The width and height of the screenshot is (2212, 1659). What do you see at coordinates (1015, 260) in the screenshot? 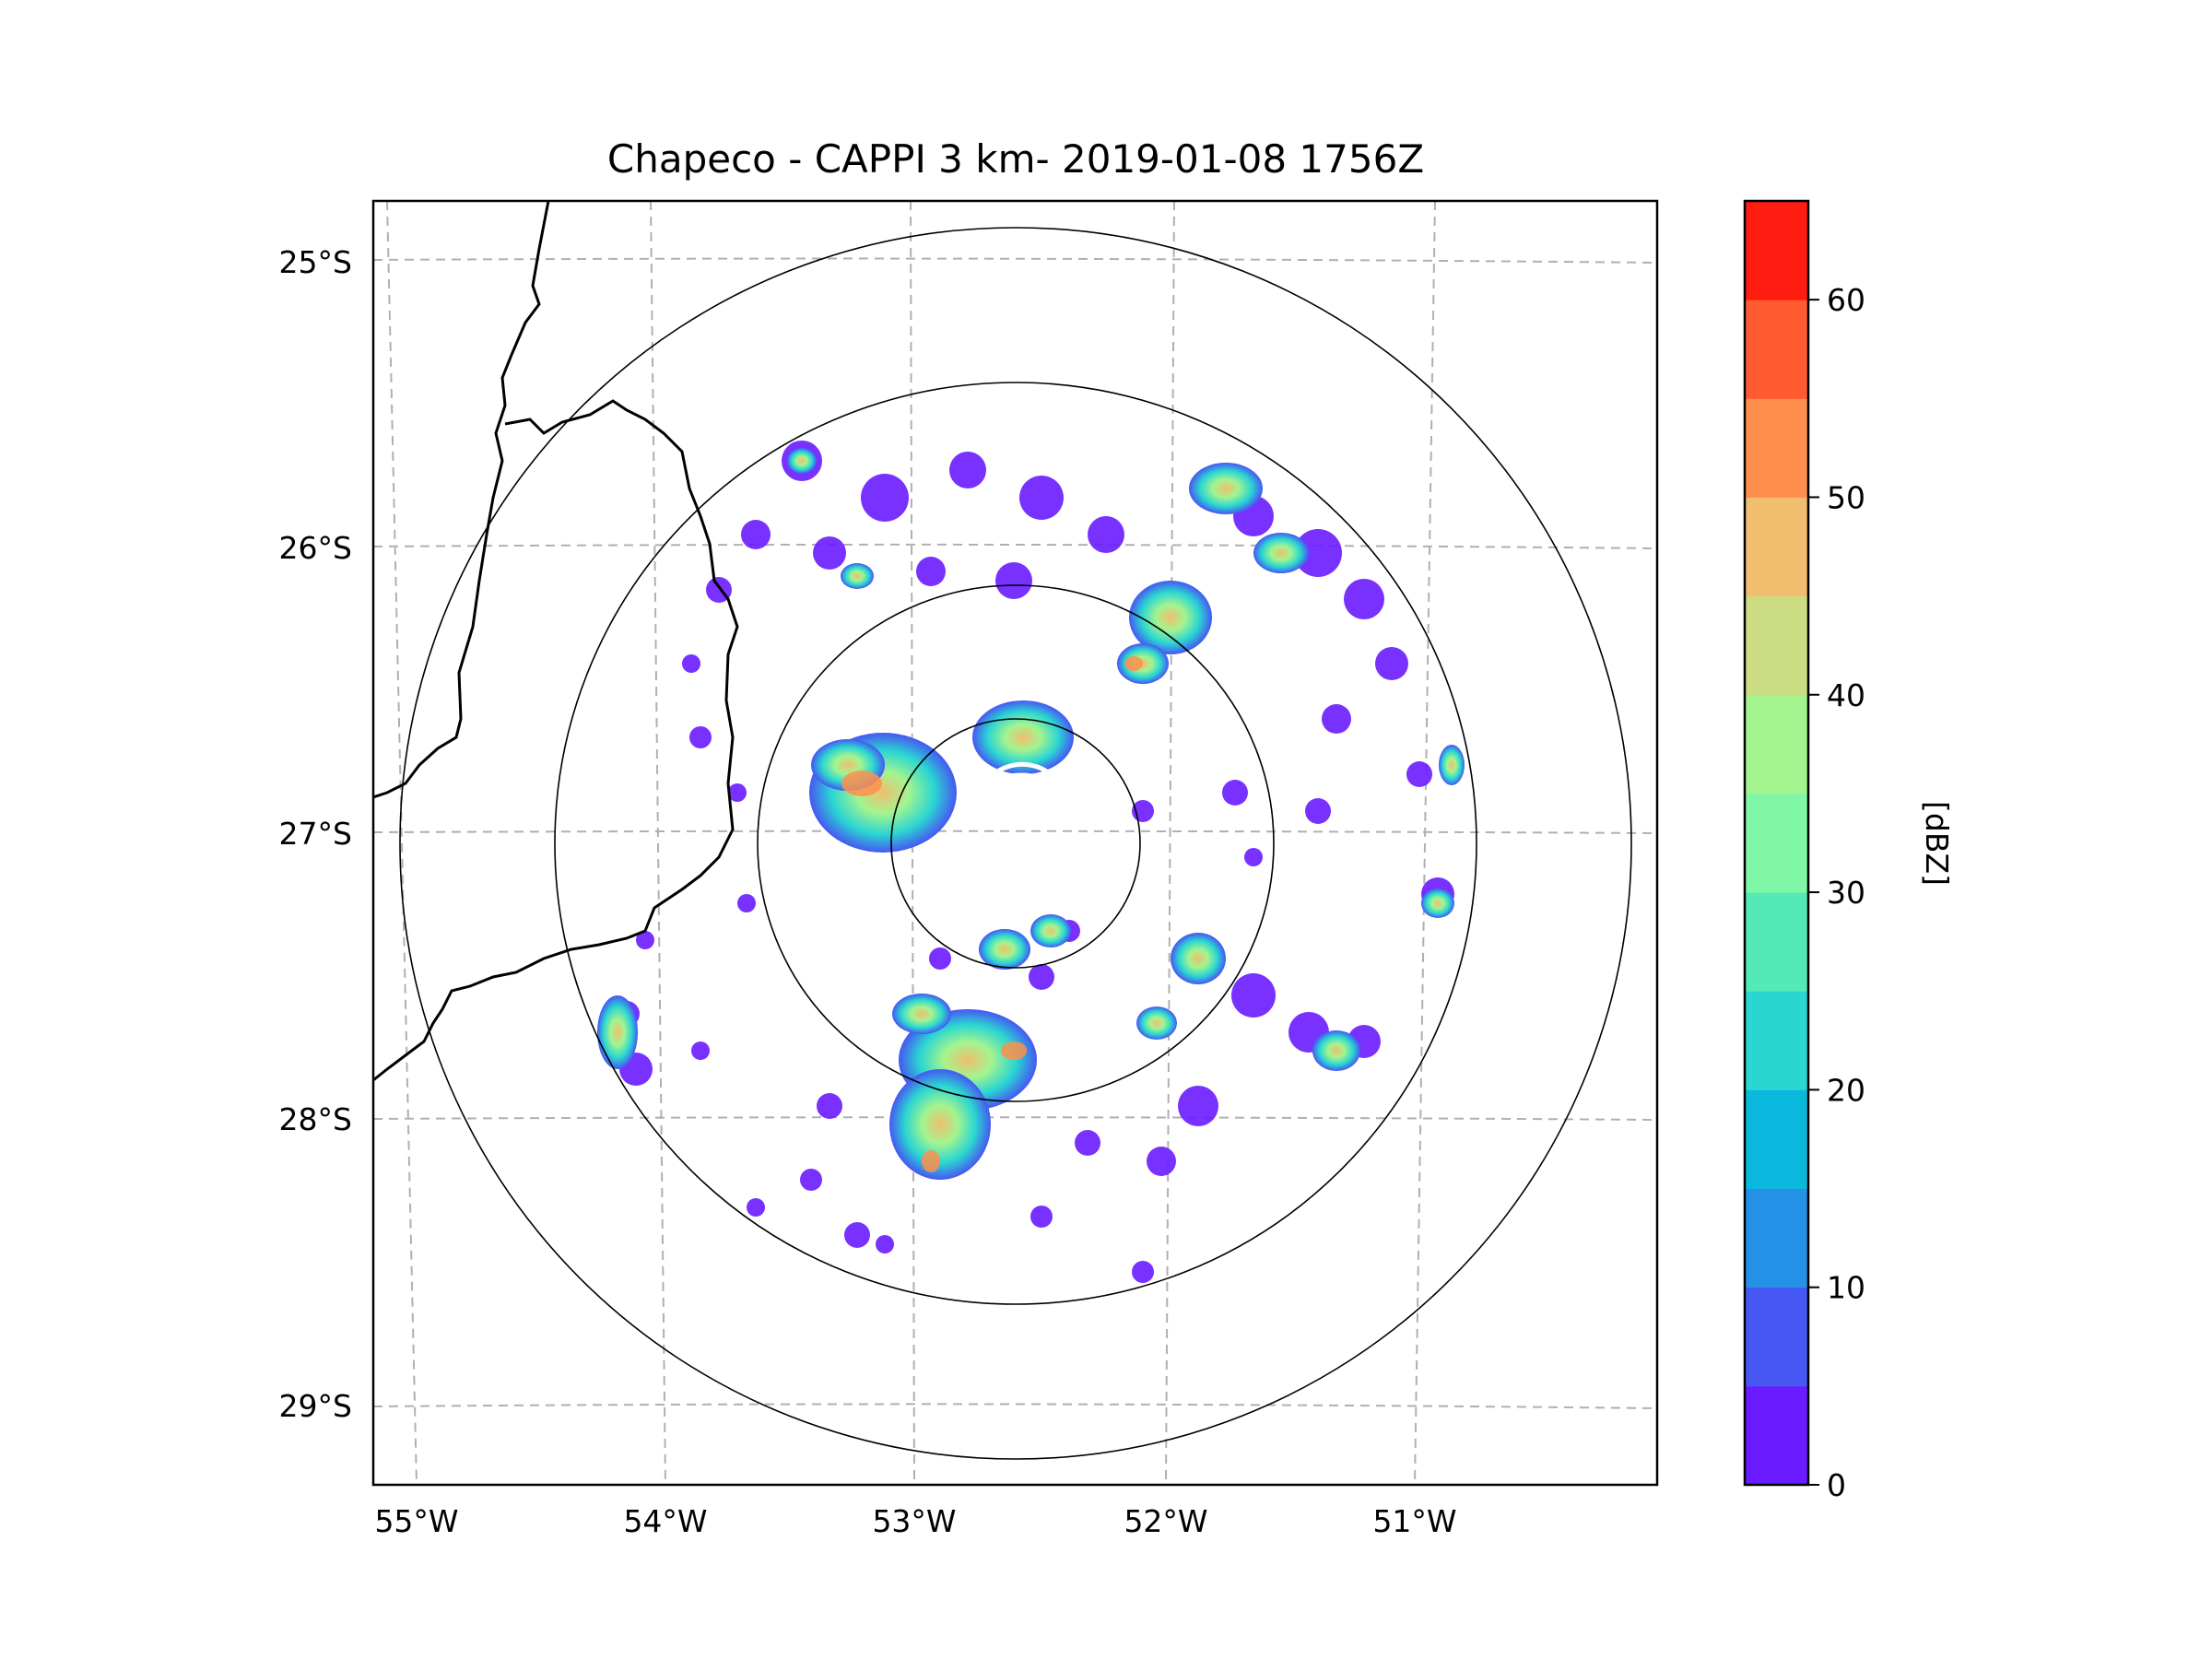
I see `parallel-25s` at bounding box center [1015, 260].